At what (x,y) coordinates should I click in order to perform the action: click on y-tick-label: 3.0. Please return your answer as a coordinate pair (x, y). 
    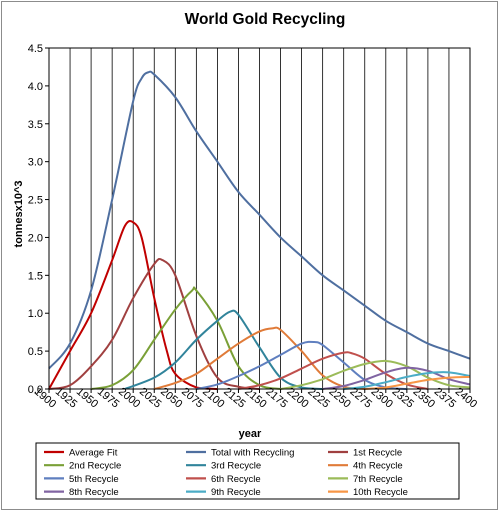
    Looking at the image, I should click on (35, 163).